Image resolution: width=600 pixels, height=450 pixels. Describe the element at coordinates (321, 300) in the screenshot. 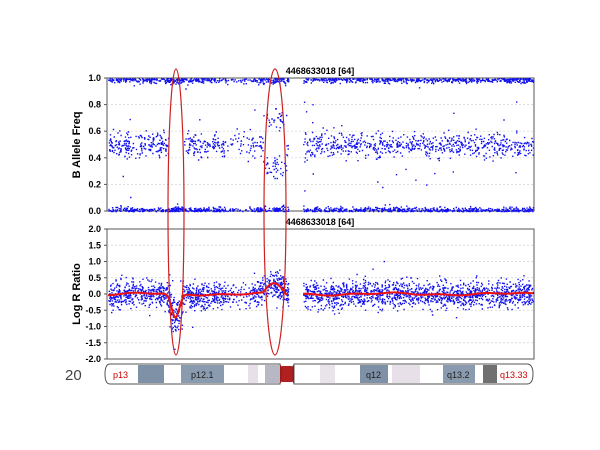

I see `lrr-smoothed-line` at that location.